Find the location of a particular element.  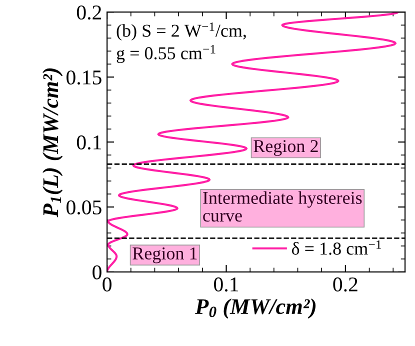

legend-label: δ = 1.8 cm$^{−1}$ is located at coordinates (336, 247).